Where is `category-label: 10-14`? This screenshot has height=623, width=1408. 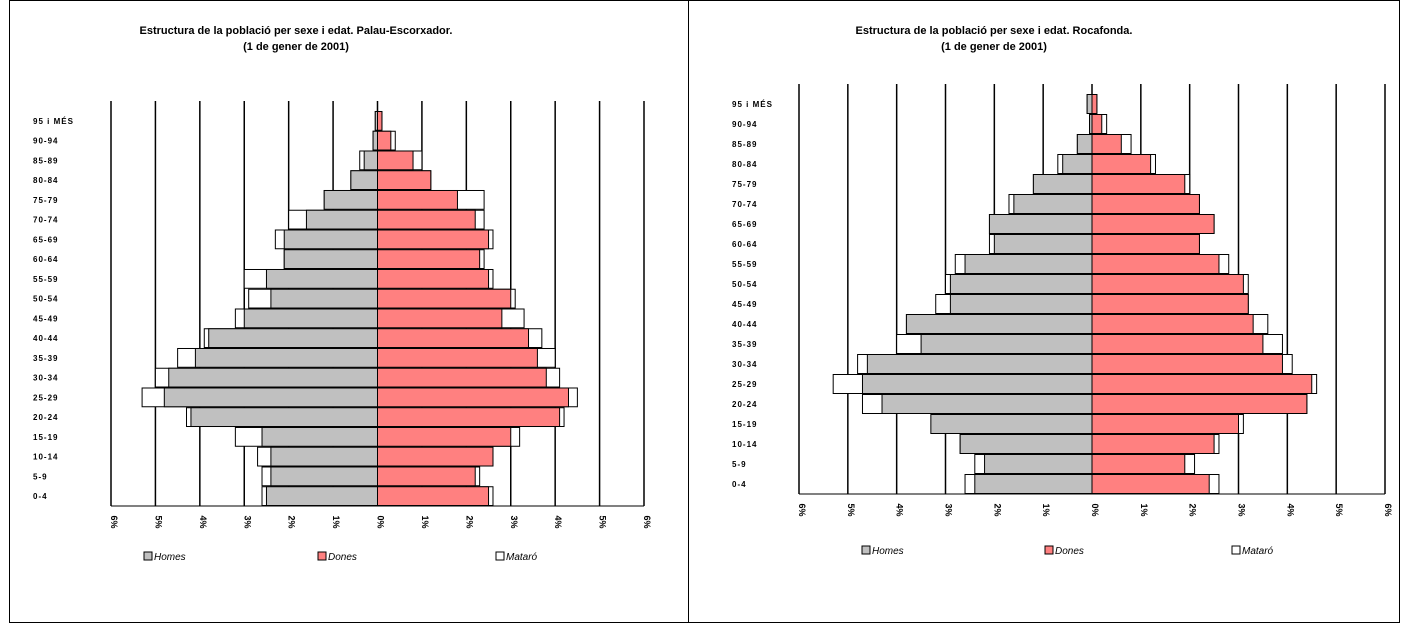
category-label: 10-14 is located at coordinates (744, 444).